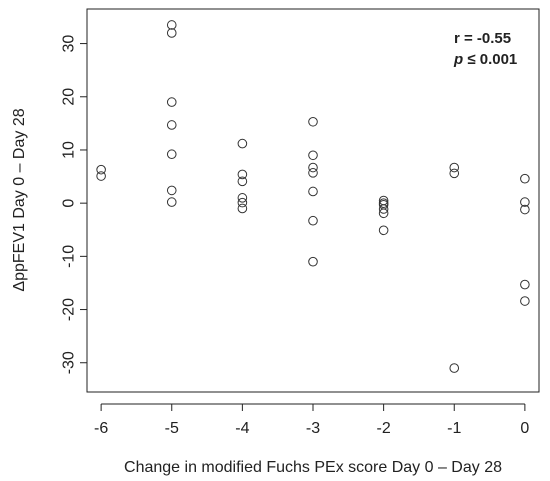  I want to click on x-tick-label: -6, so click(101, 428).